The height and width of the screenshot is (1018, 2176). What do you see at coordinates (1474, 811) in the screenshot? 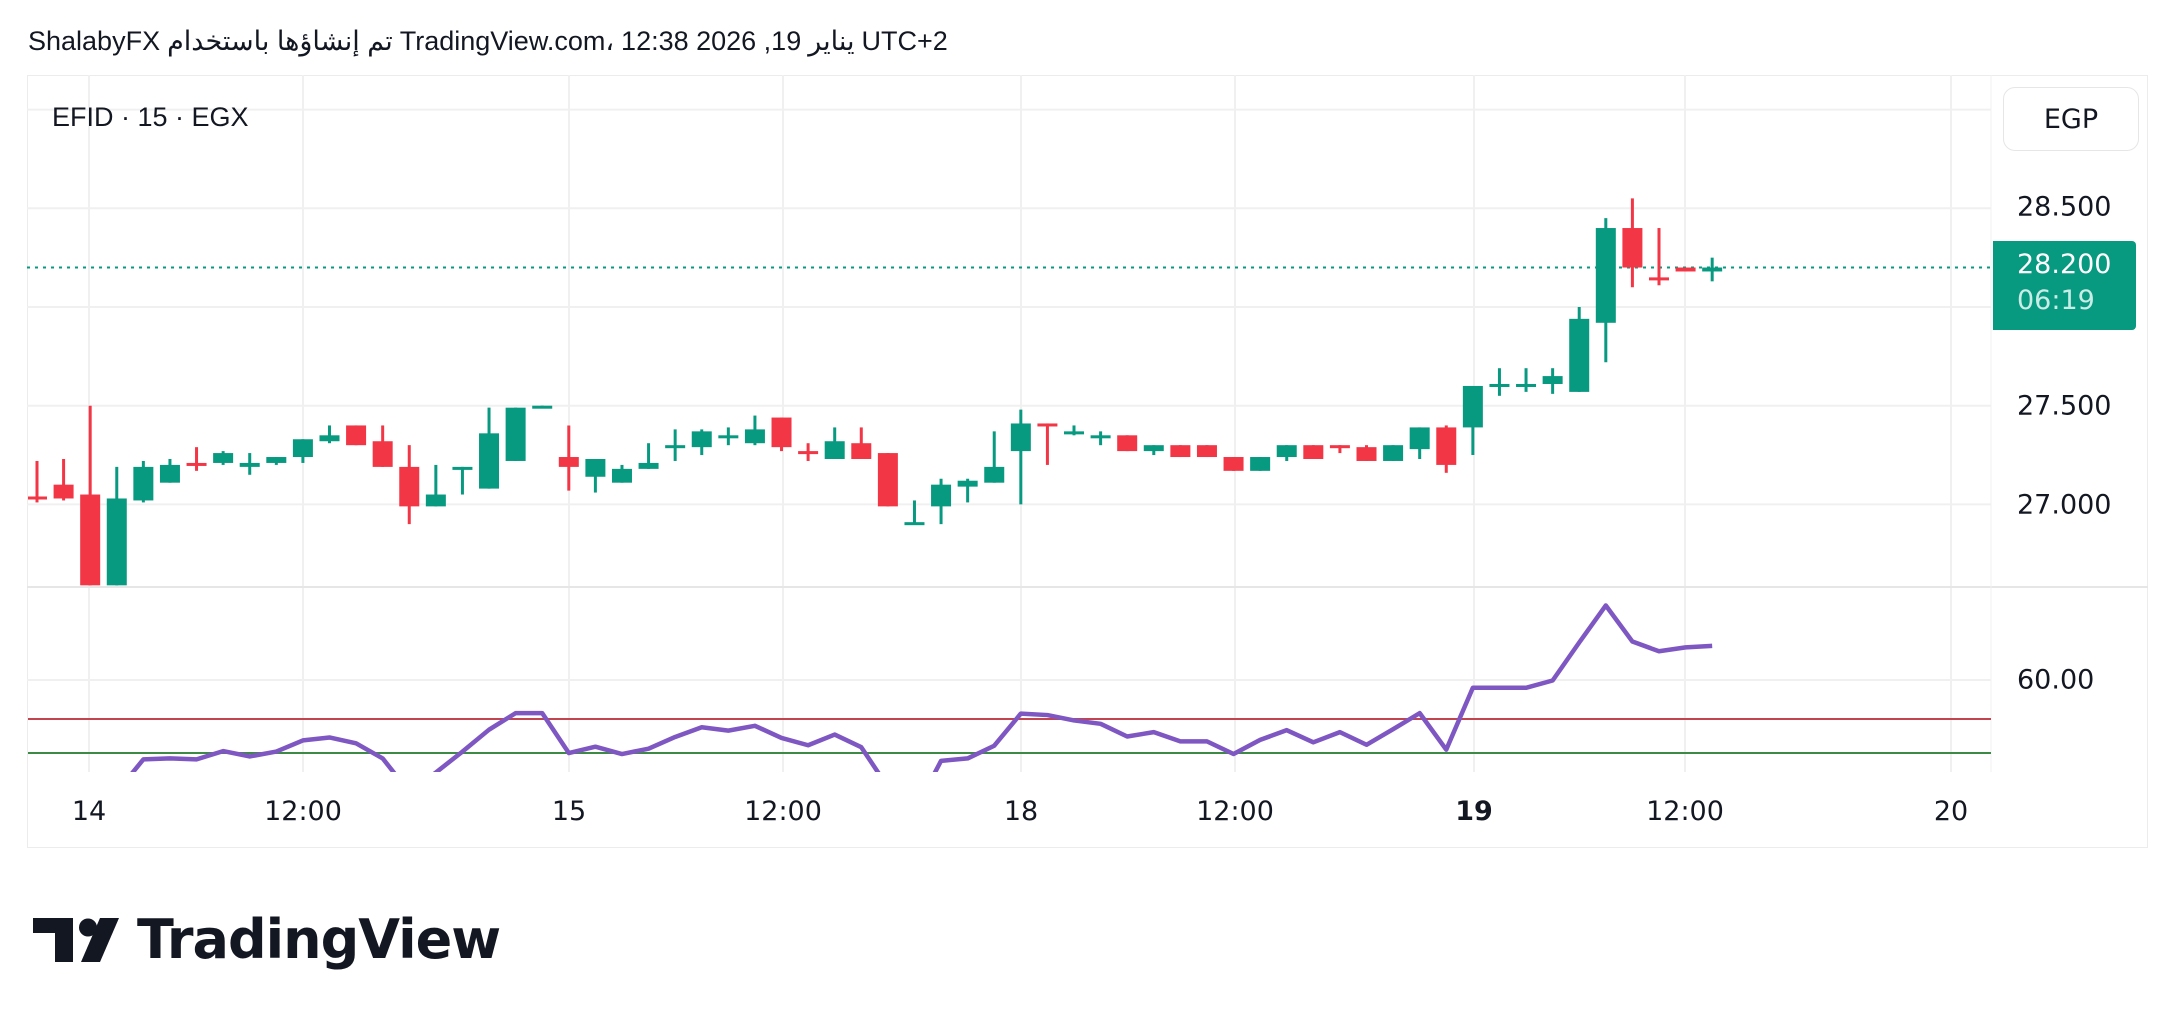
I see `time-tick: 19` at bounding box center [1474, 811].